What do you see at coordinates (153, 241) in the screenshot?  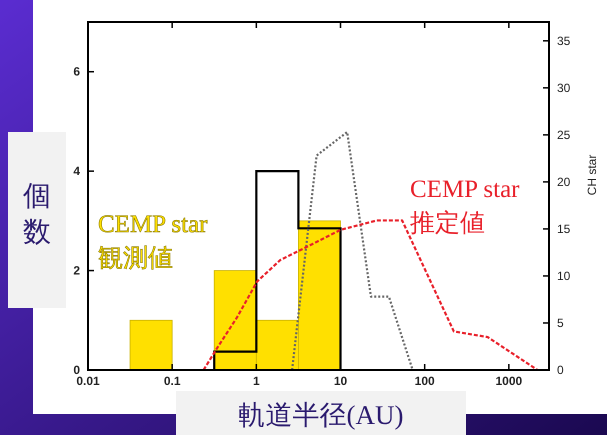 I see `annotation: CEMP star 観測値` at bounding box center [153, 241].